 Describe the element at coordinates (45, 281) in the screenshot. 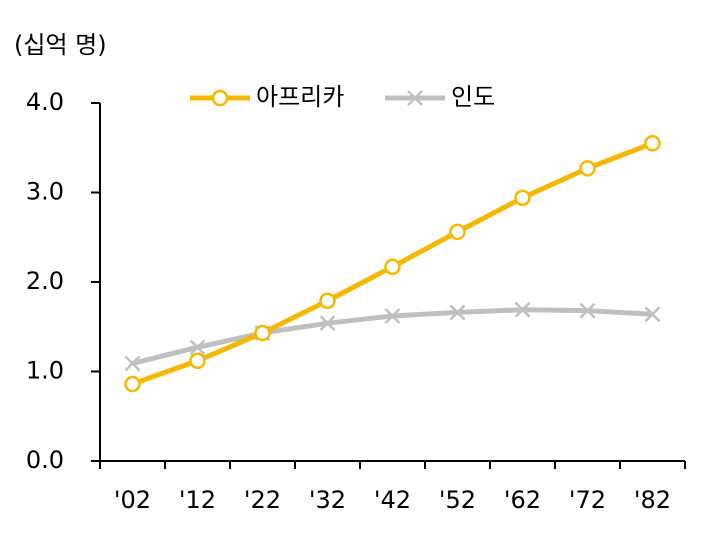

I see `y-tick-label: 2.0` at that location.